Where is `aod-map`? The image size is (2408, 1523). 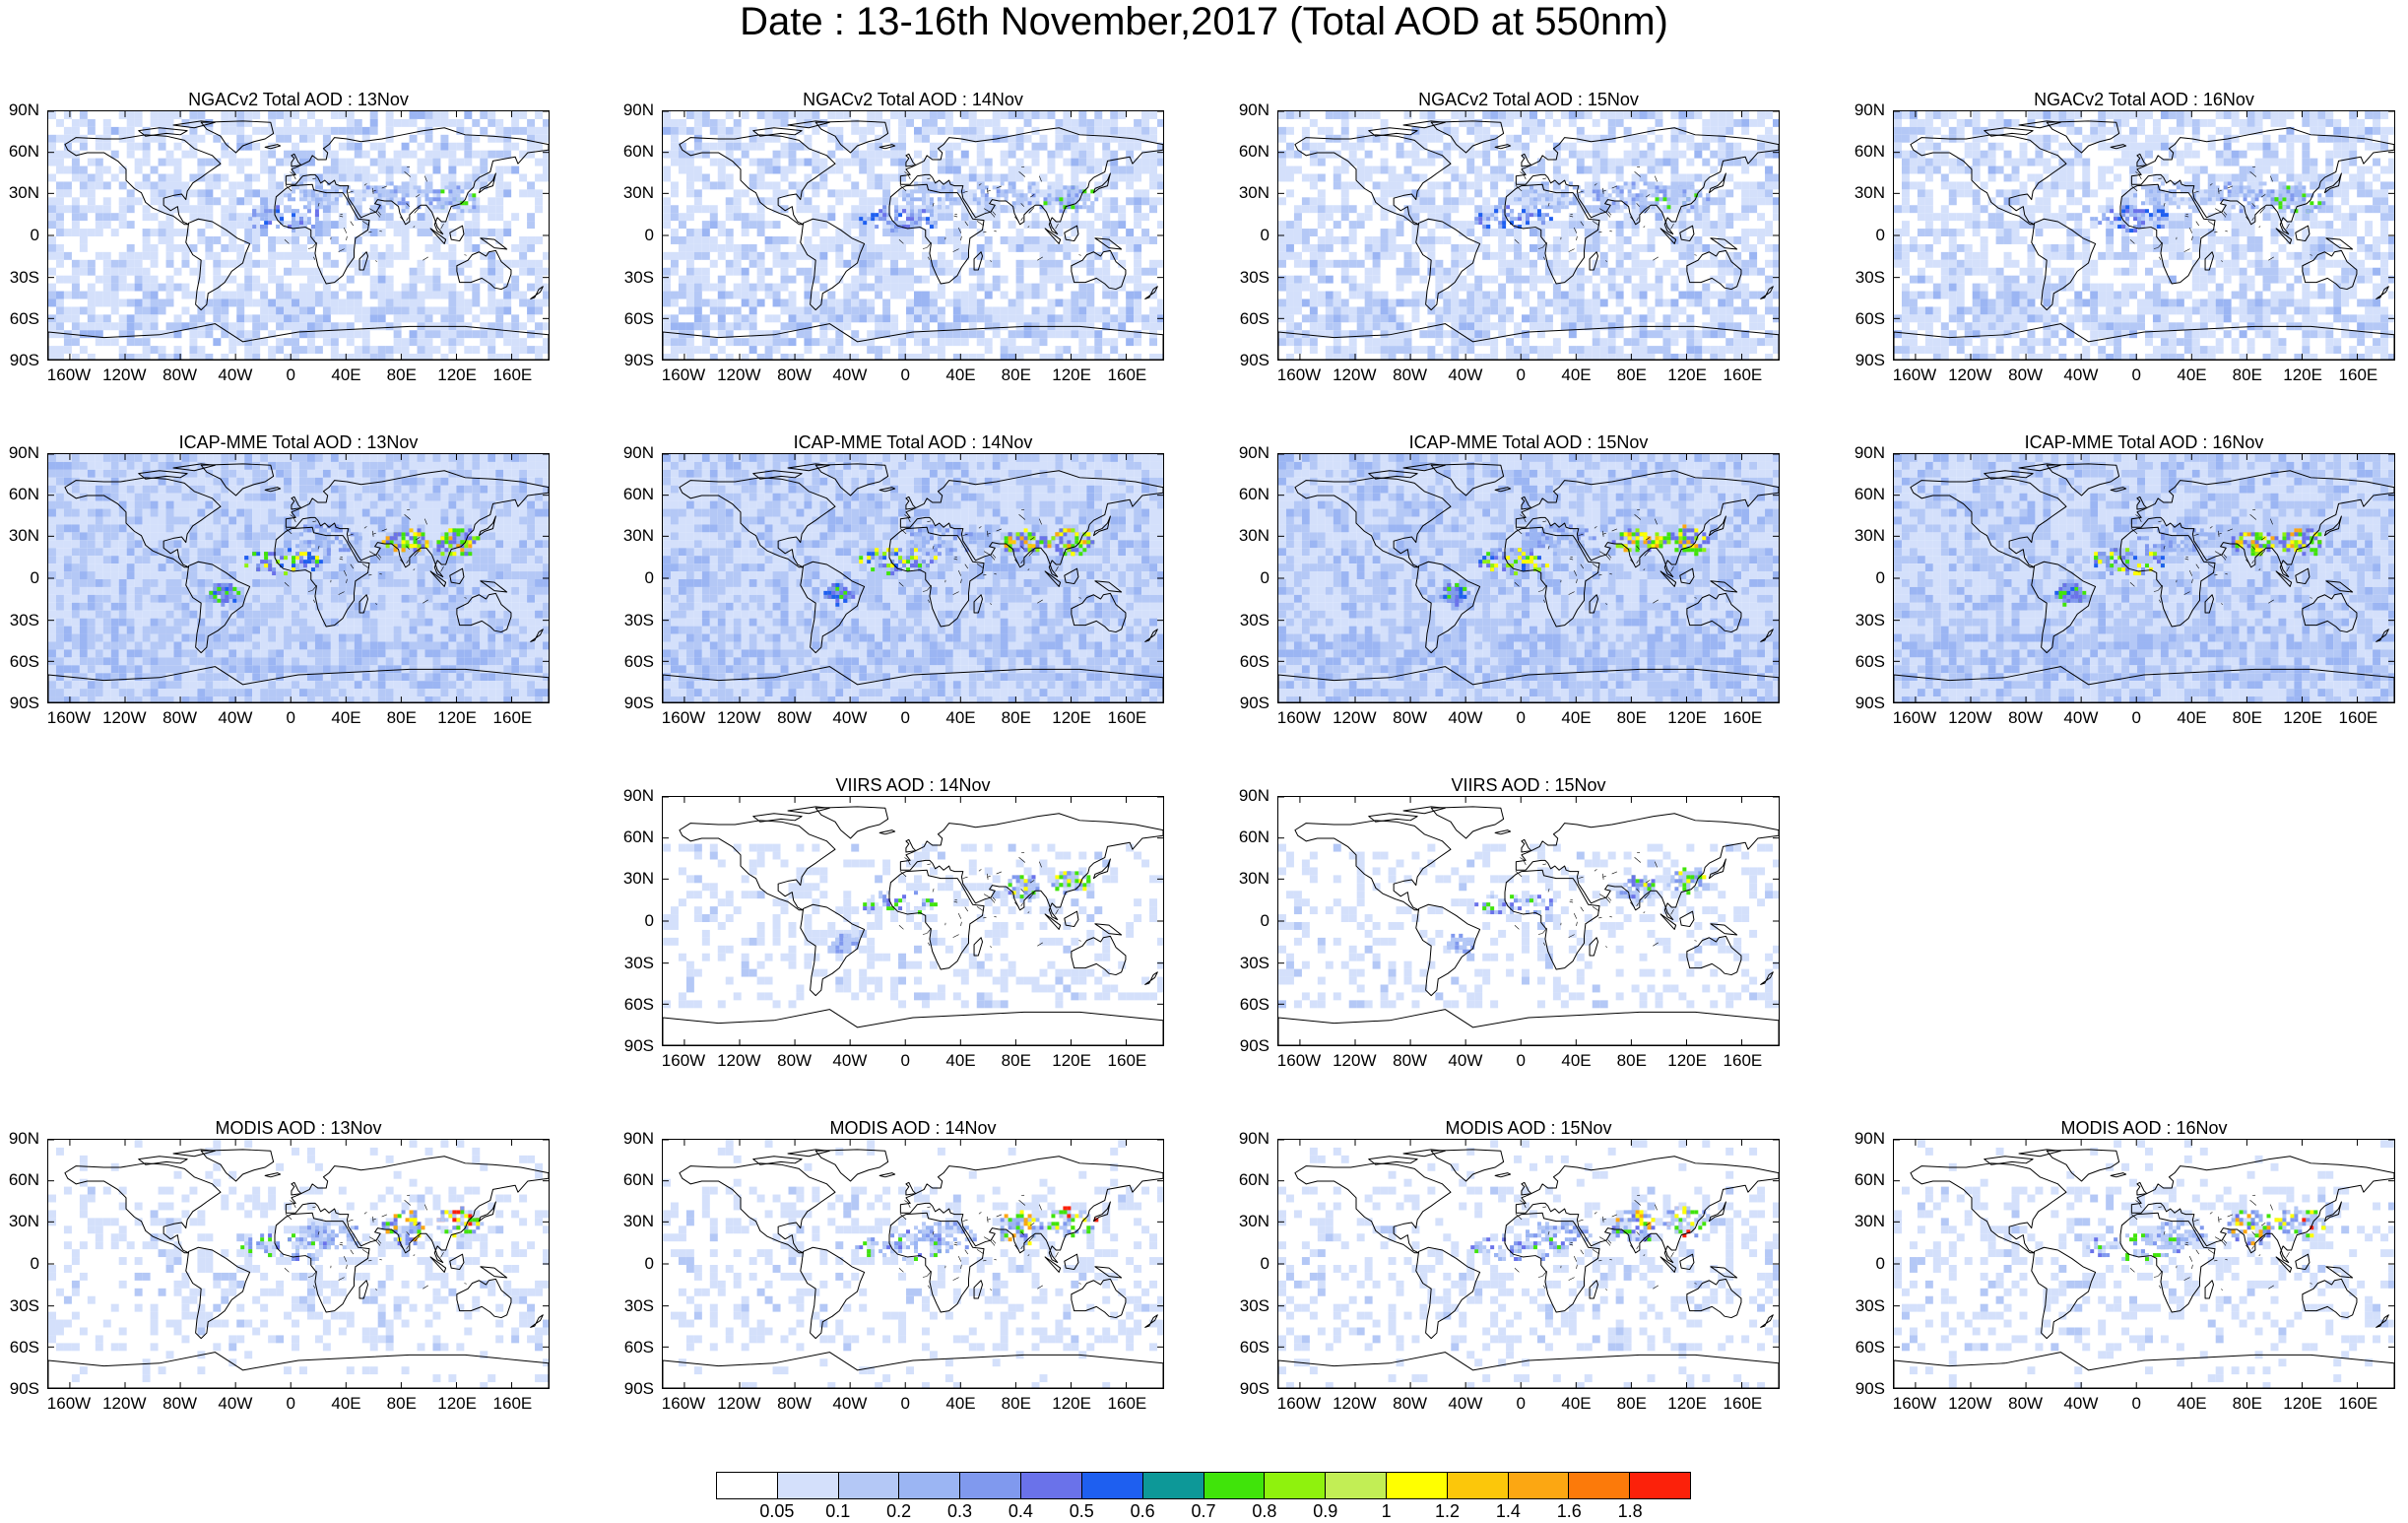
aod-map is located at coordinates (298, 578).